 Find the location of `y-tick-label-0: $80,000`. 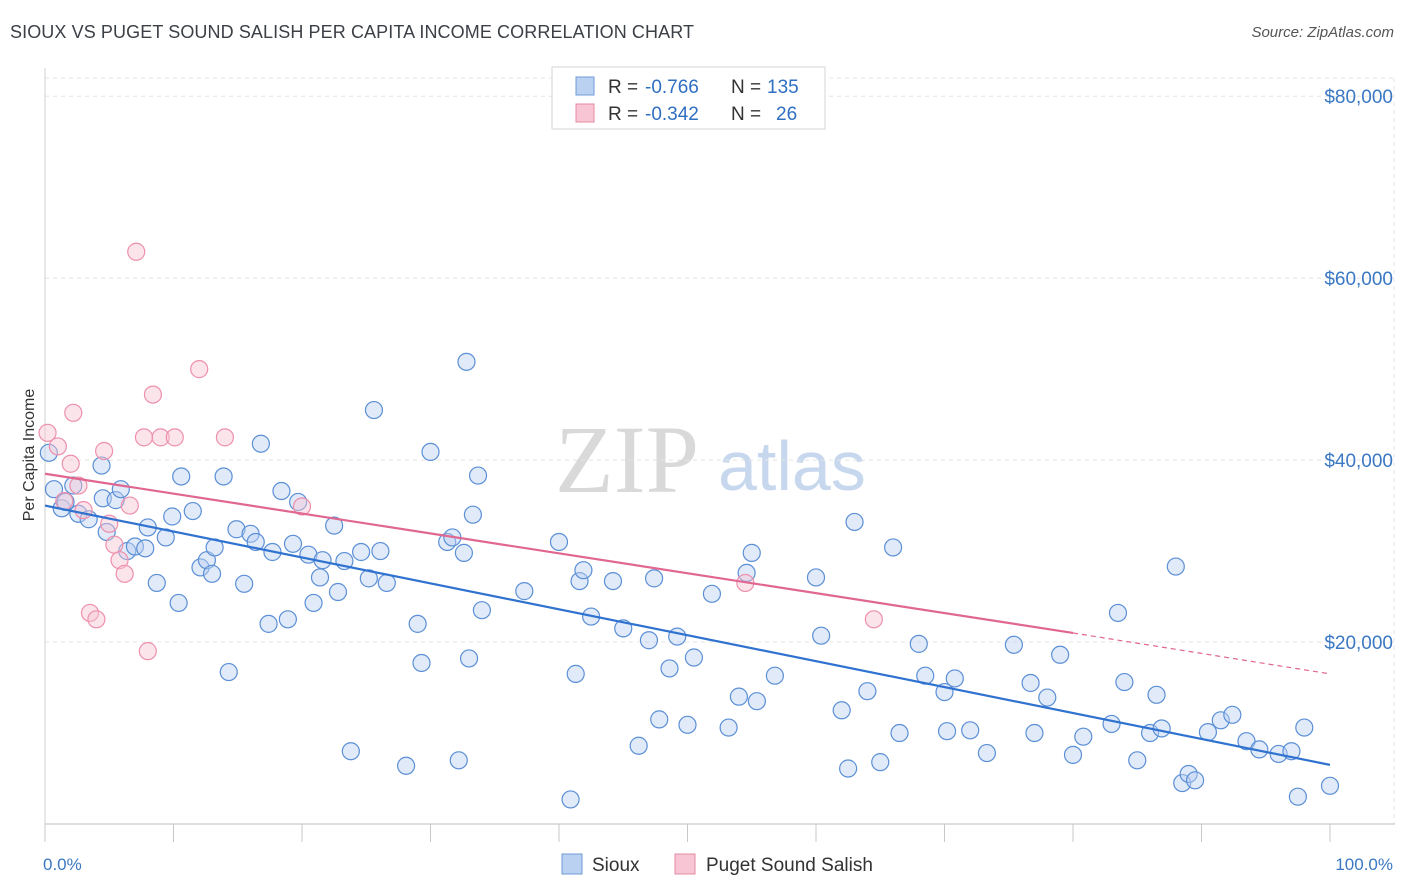

y-tick-label-0: $80,000 is located at coordinates (1358, 97).